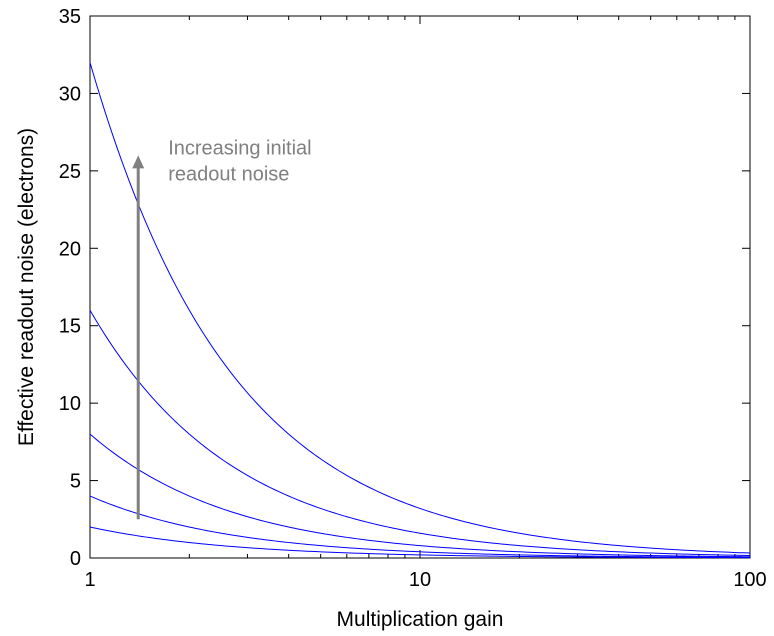 The width and height of the screenshot is (774, 636). I want to click on y-tick-label: 20, so click(70, 249).